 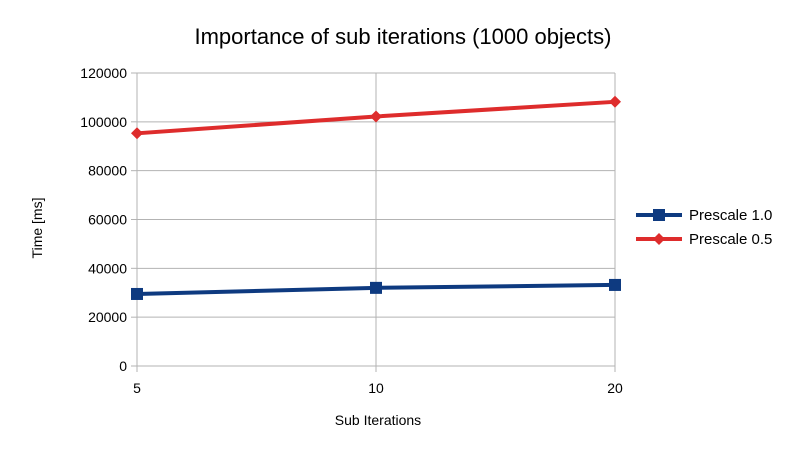 I want to click on y-tick-label: 40000, so click(x=107, y=268).